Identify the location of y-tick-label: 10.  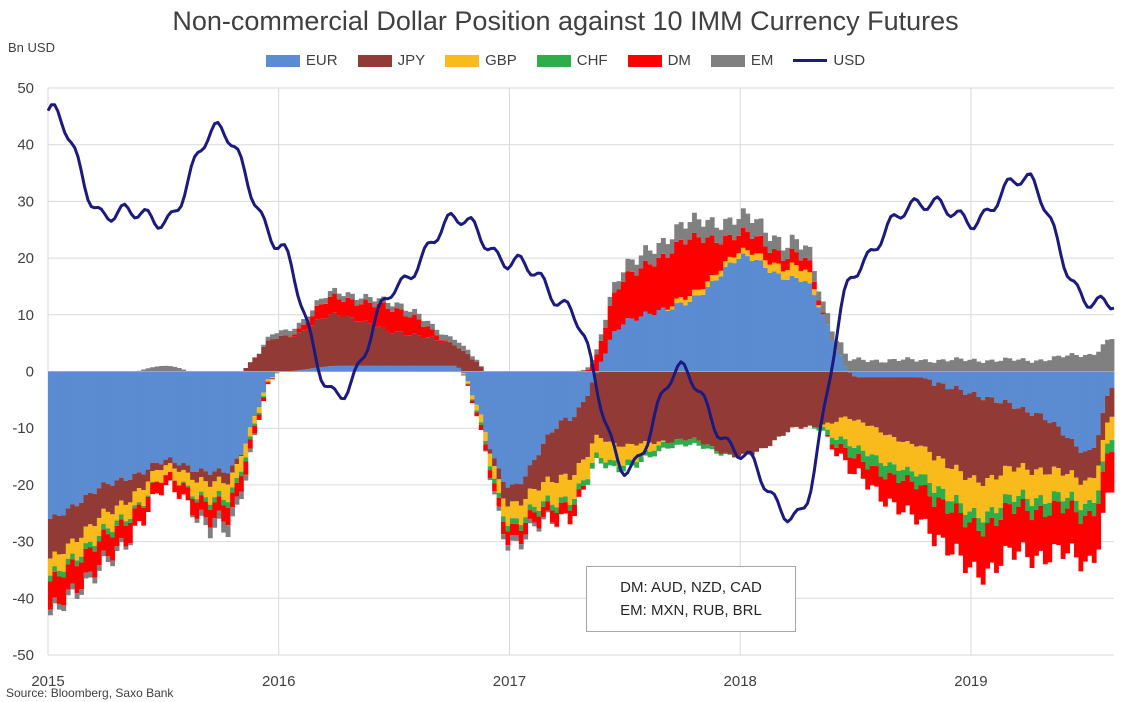
(25, 315).